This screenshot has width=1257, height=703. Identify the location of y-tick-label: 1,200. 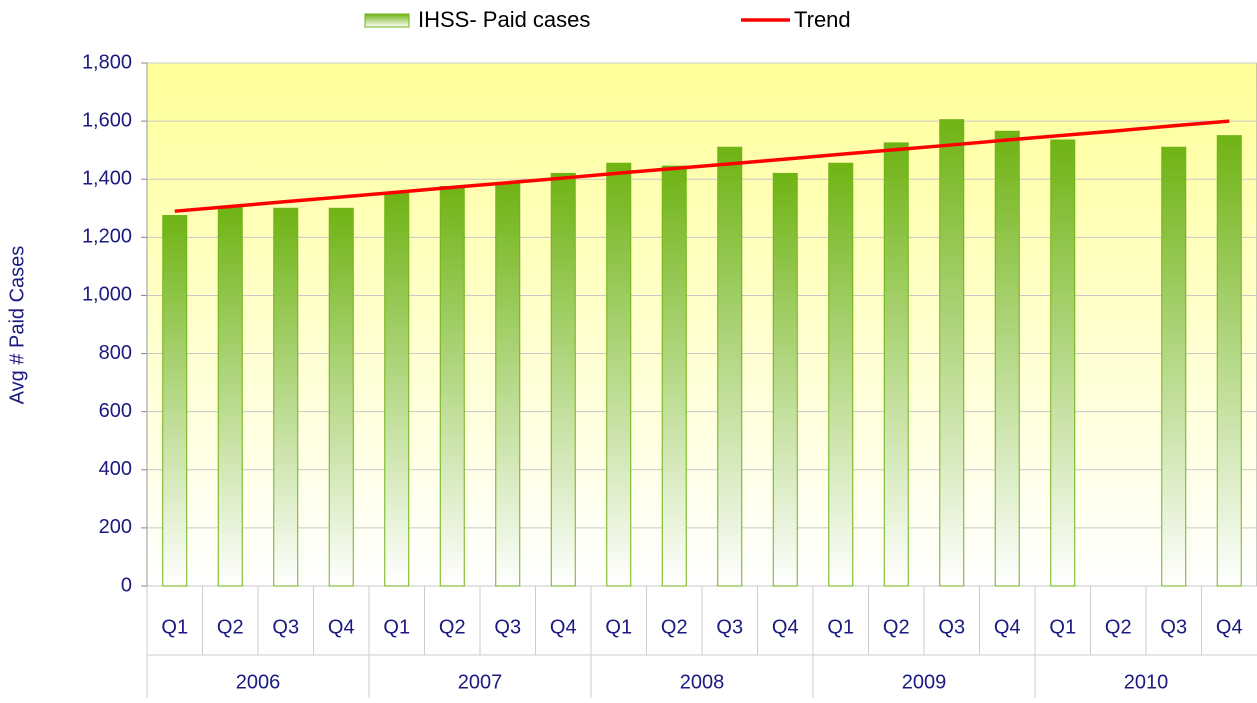
(107, 237).